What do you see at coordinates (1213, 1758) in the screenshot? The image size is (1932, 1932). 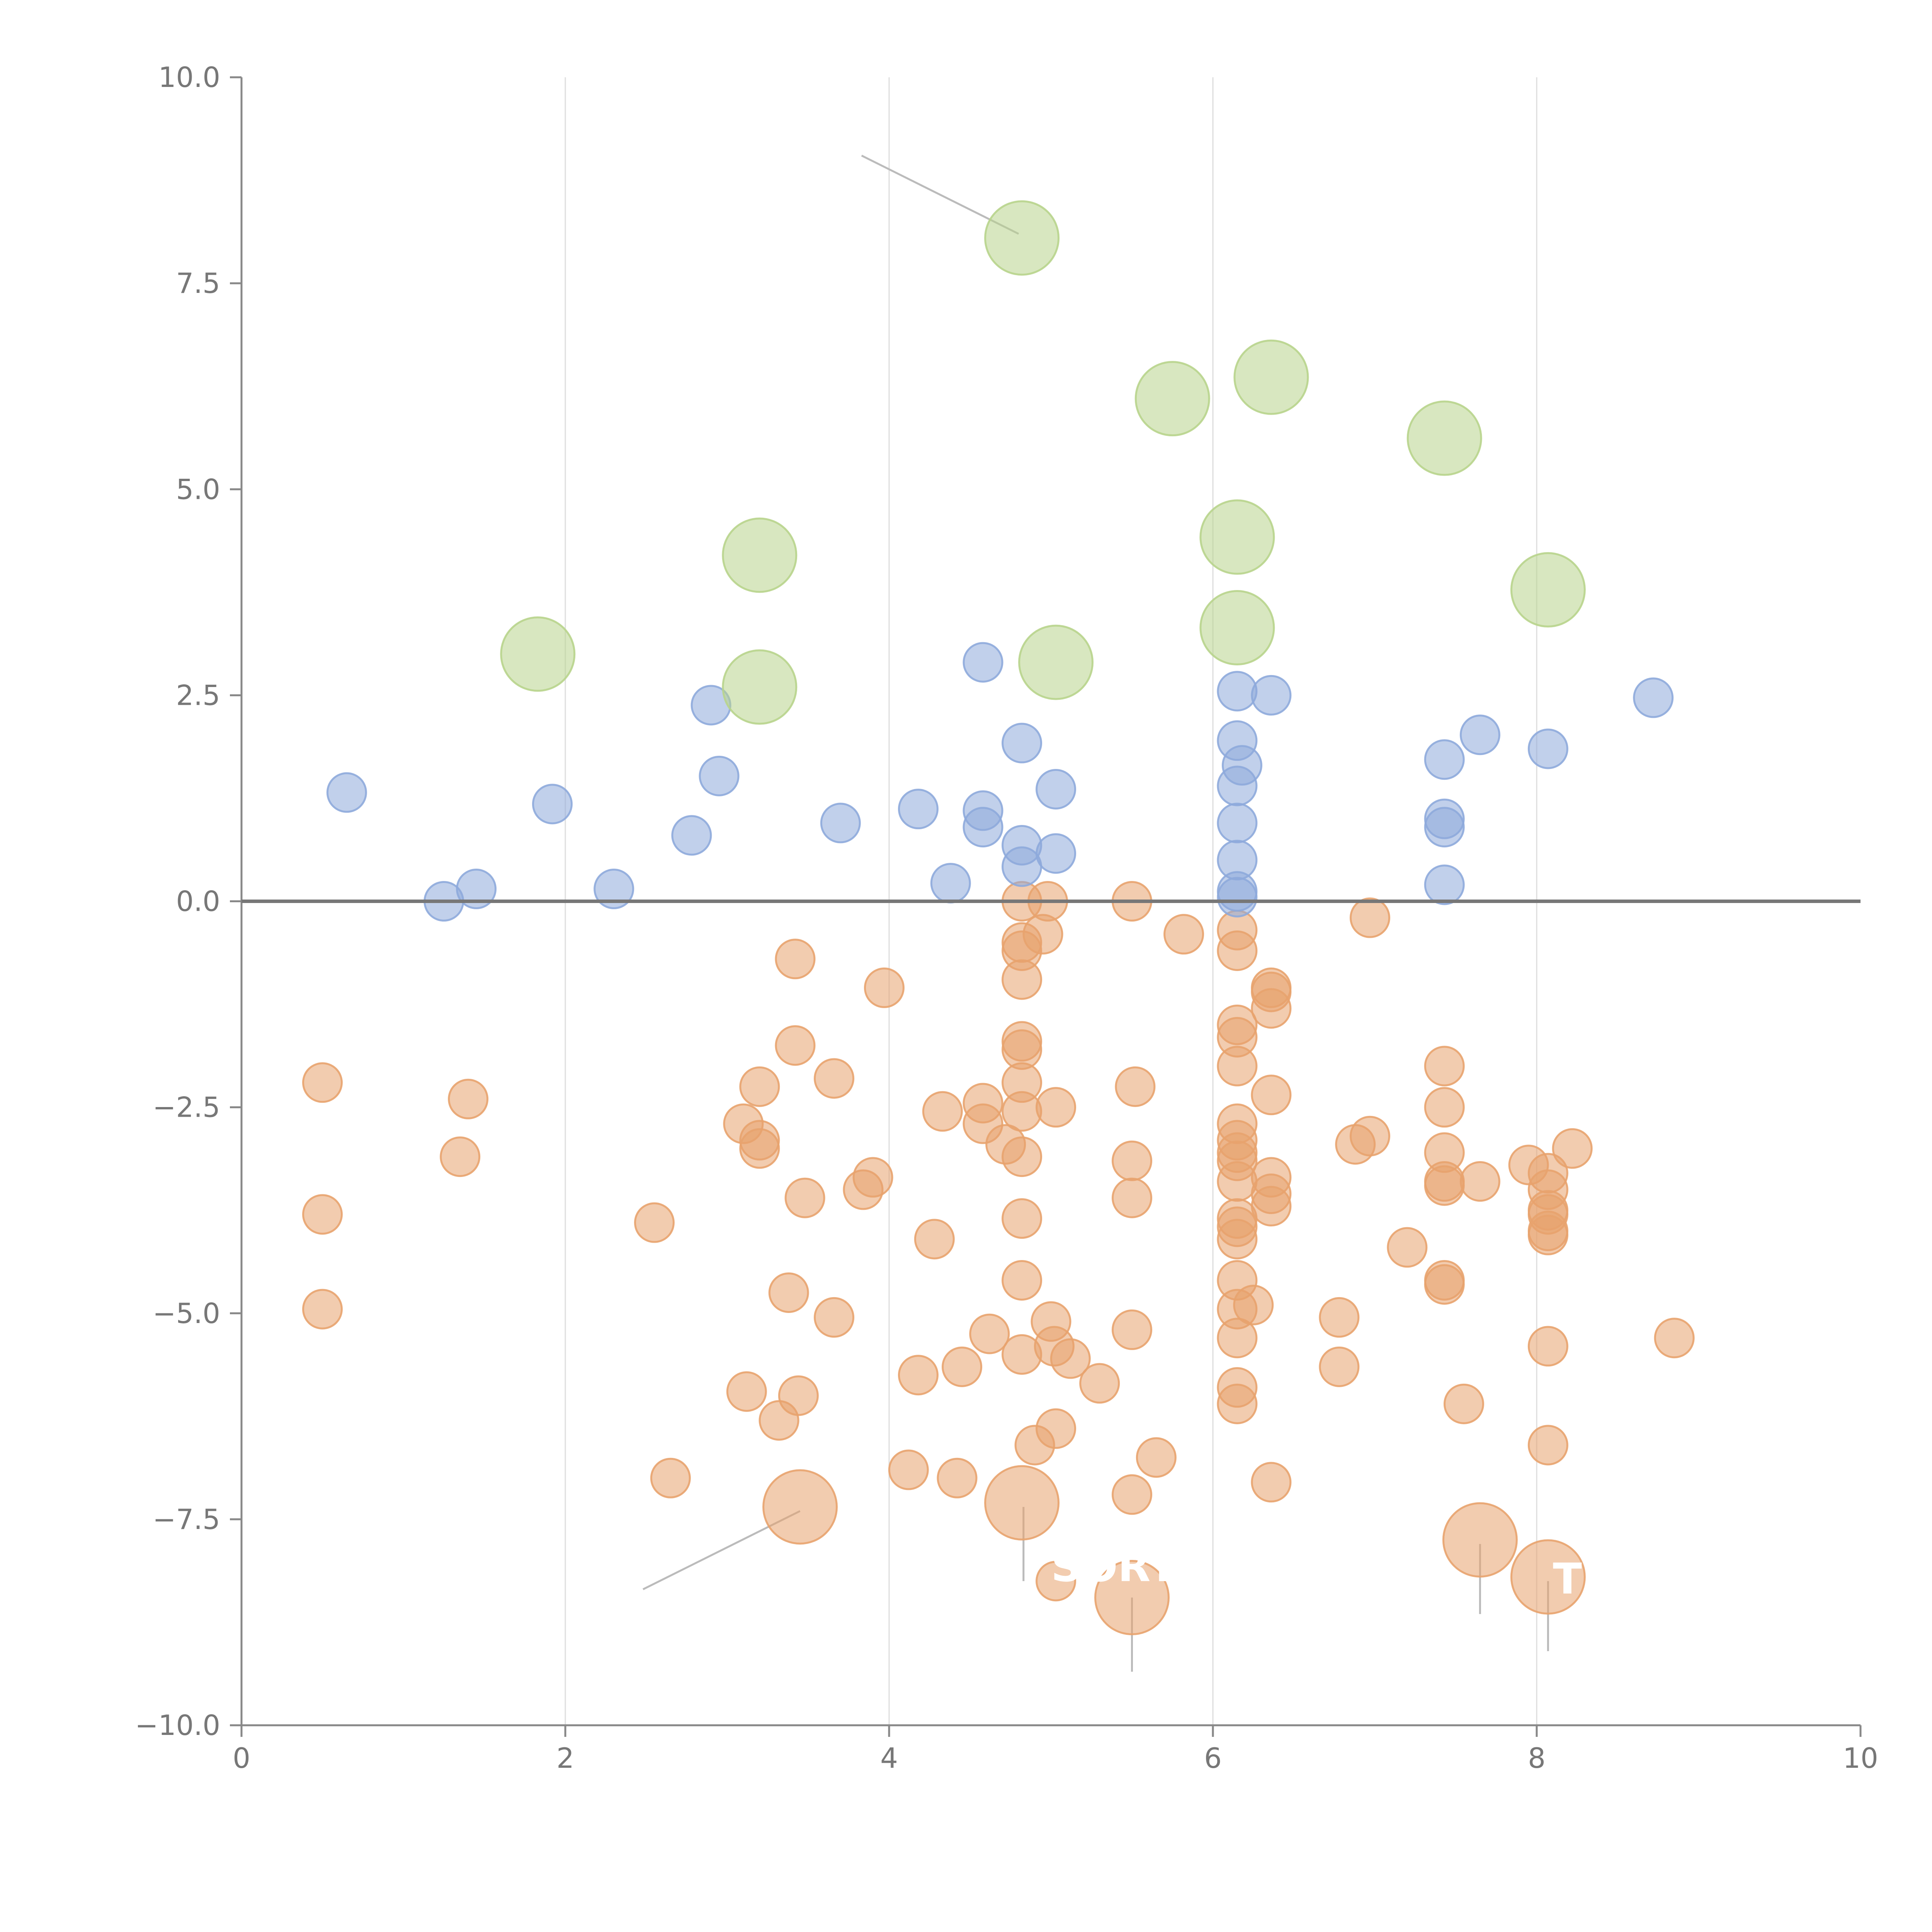 I see `x-tick-label: 6` at bounding box center [1213, 1758].